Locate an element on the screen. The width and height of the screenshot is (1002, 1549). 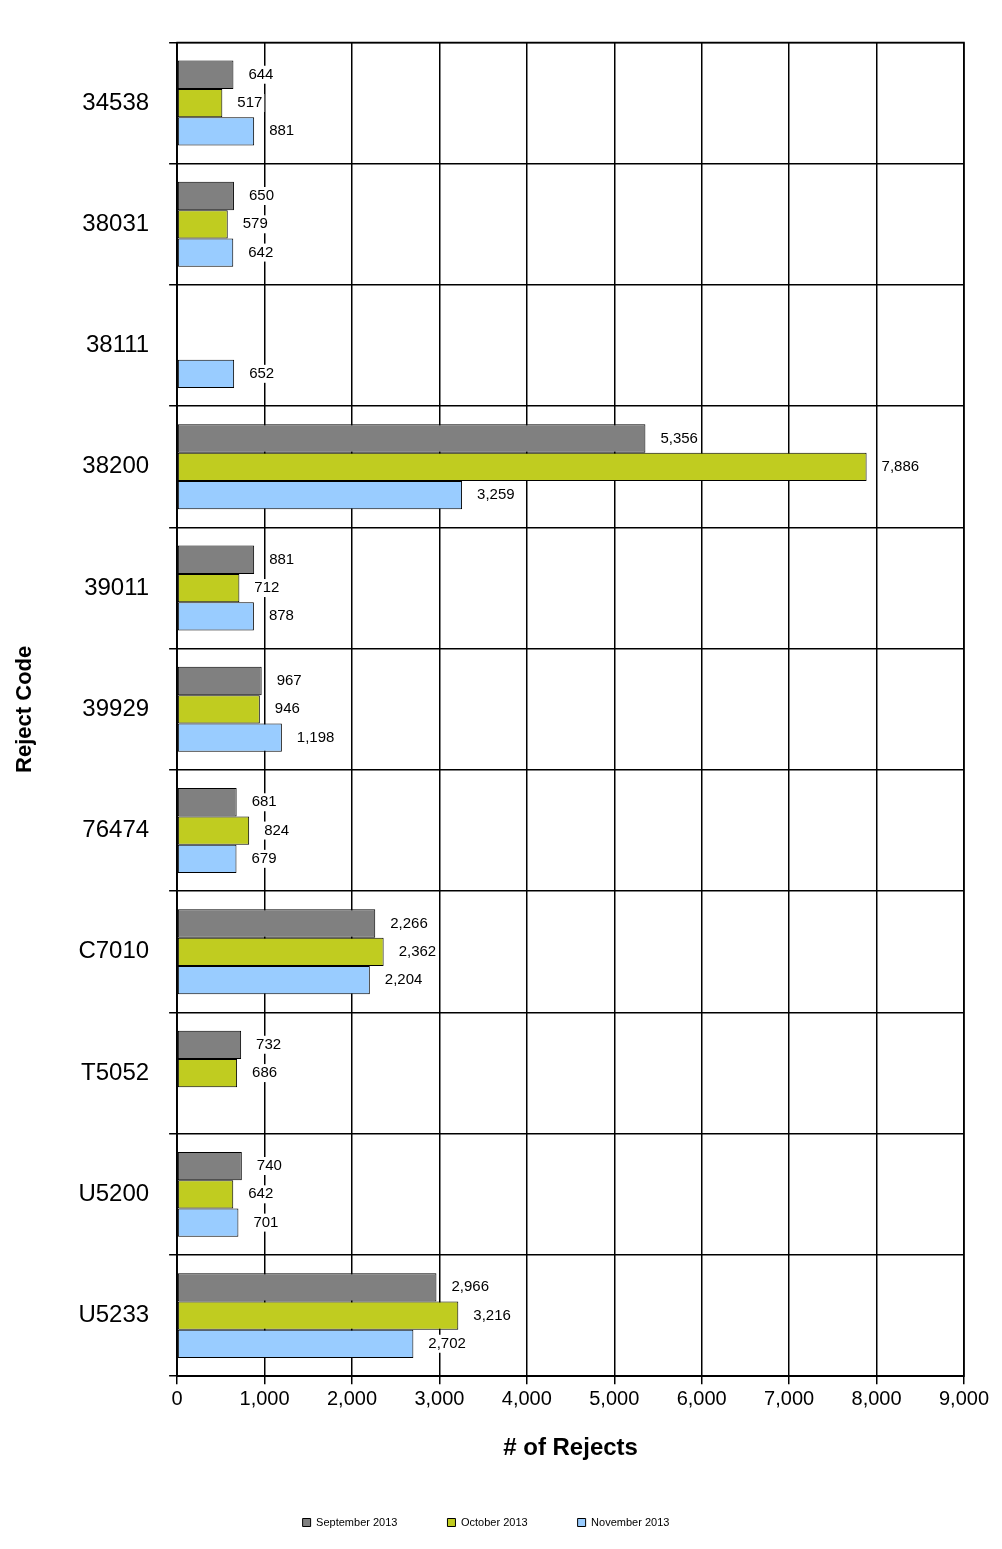
legend-label: September 2013 is located at coordinates (357, 1521).